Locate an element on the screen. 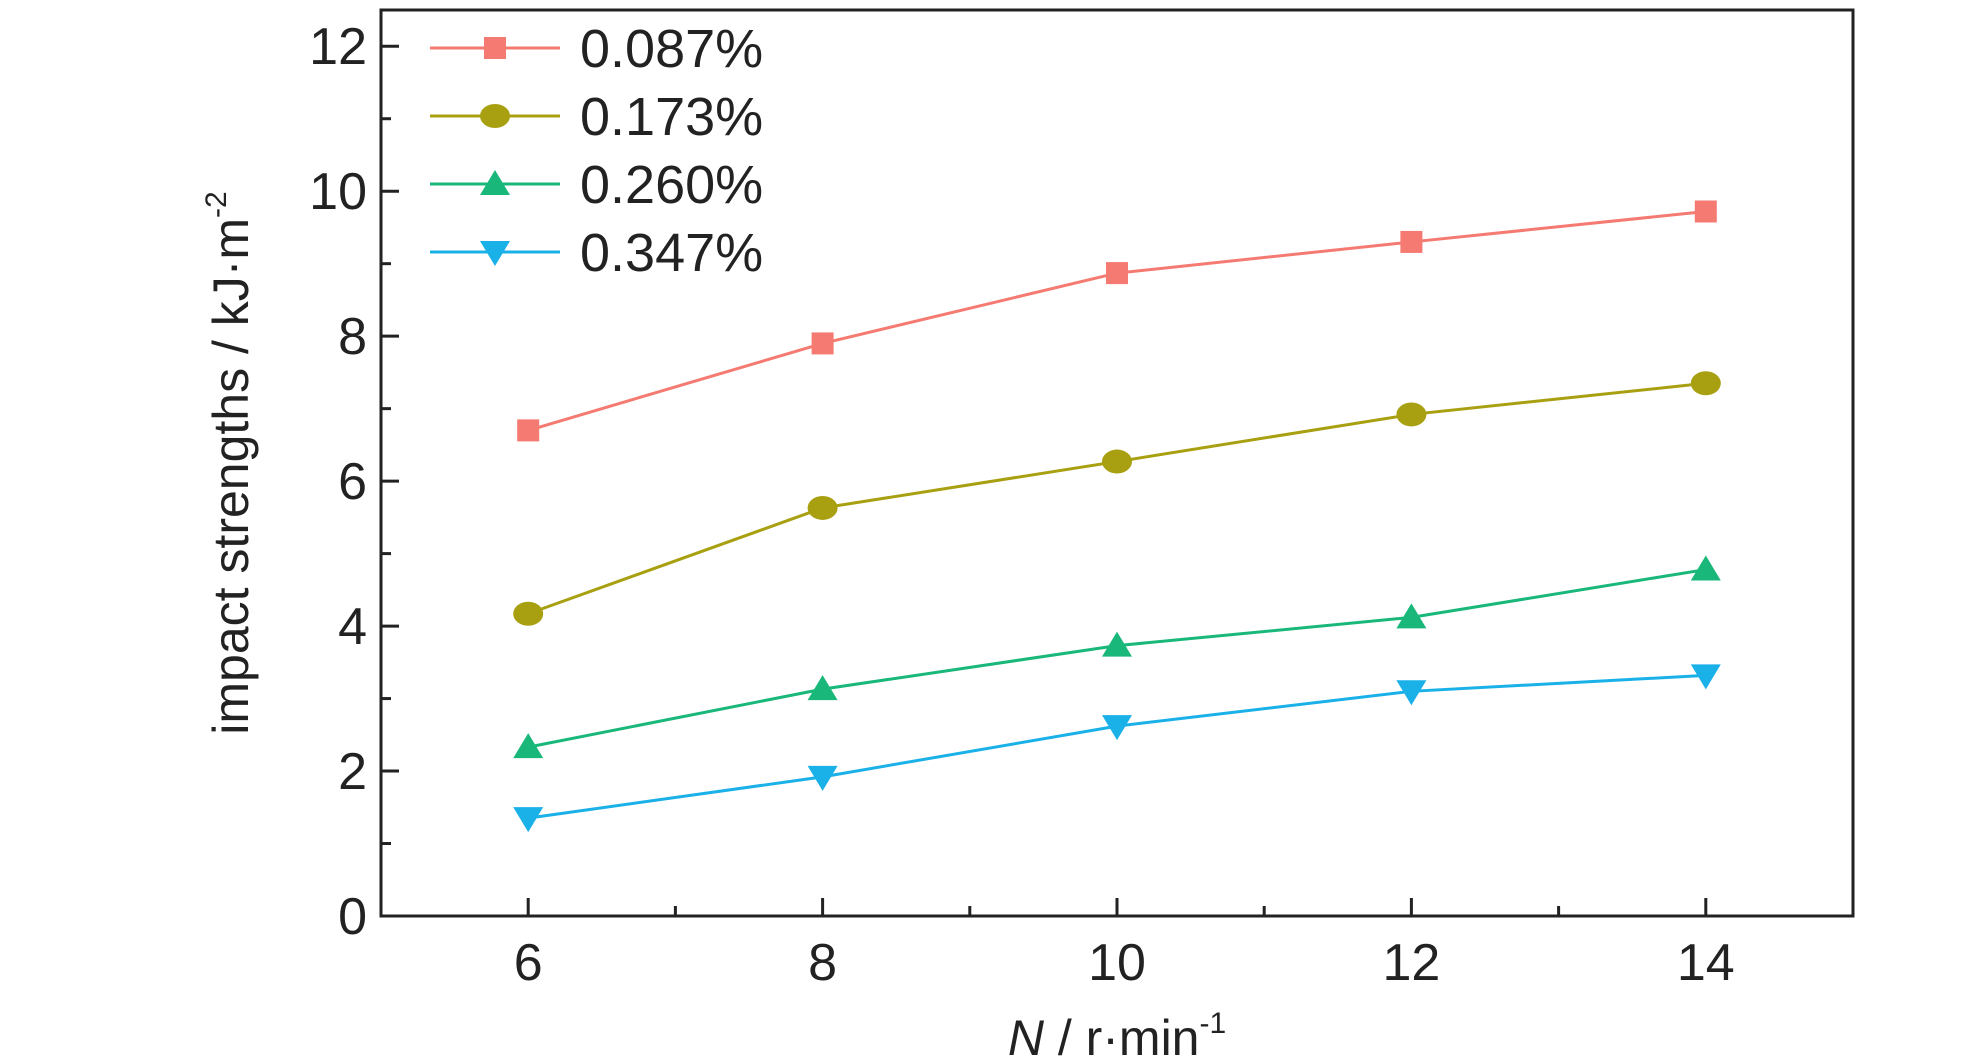 Image resolution: width=1984 pixels, height=1063 pixels. legend-entry: 0.173% is located at coordinates (596, 117).